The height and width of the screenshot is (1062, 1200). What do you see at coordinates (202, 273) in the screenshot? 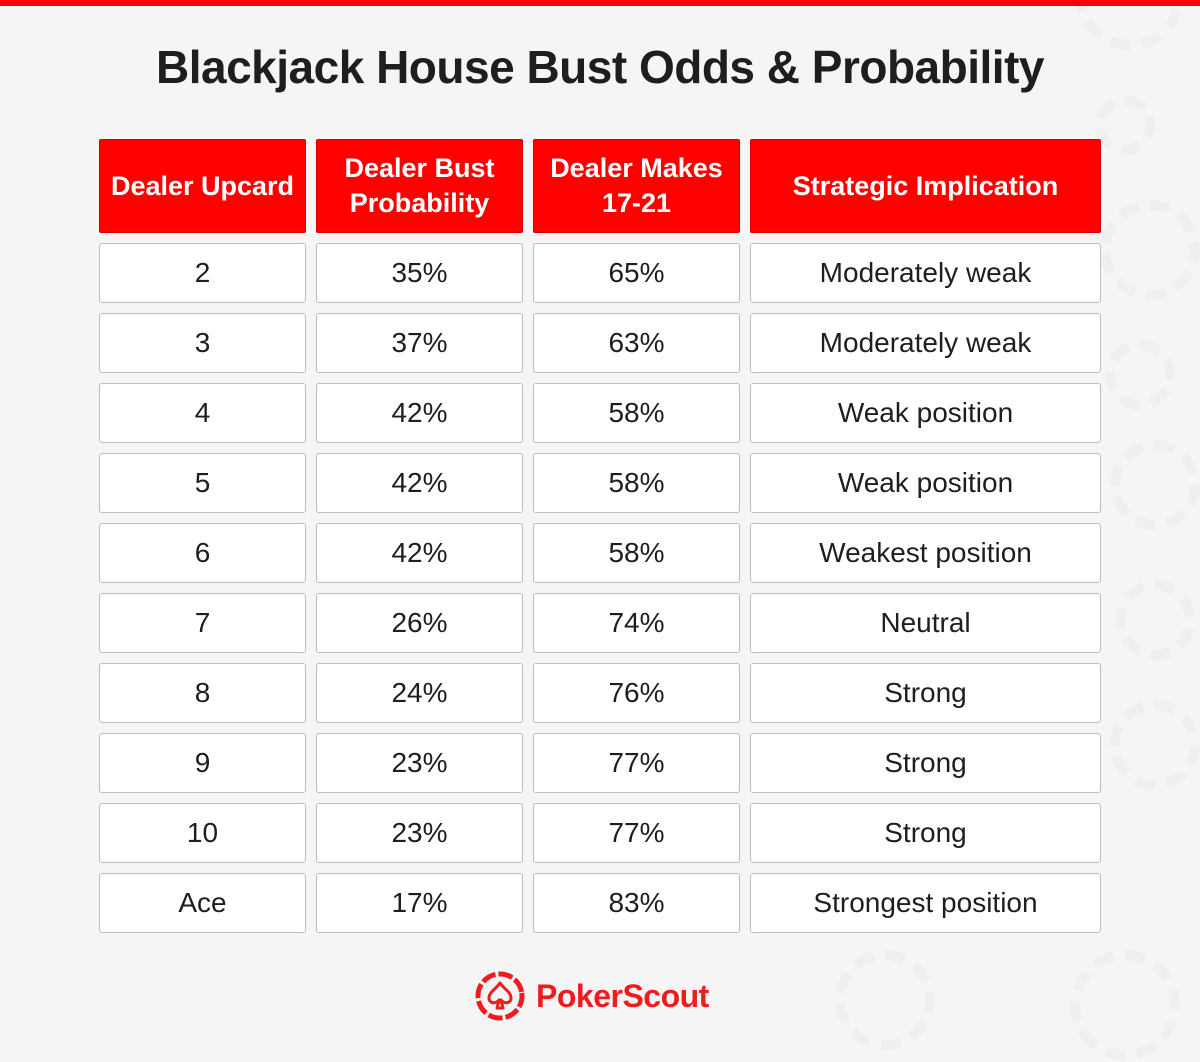
I see `cell-upcard: 2` at bounding box center [202, 273].